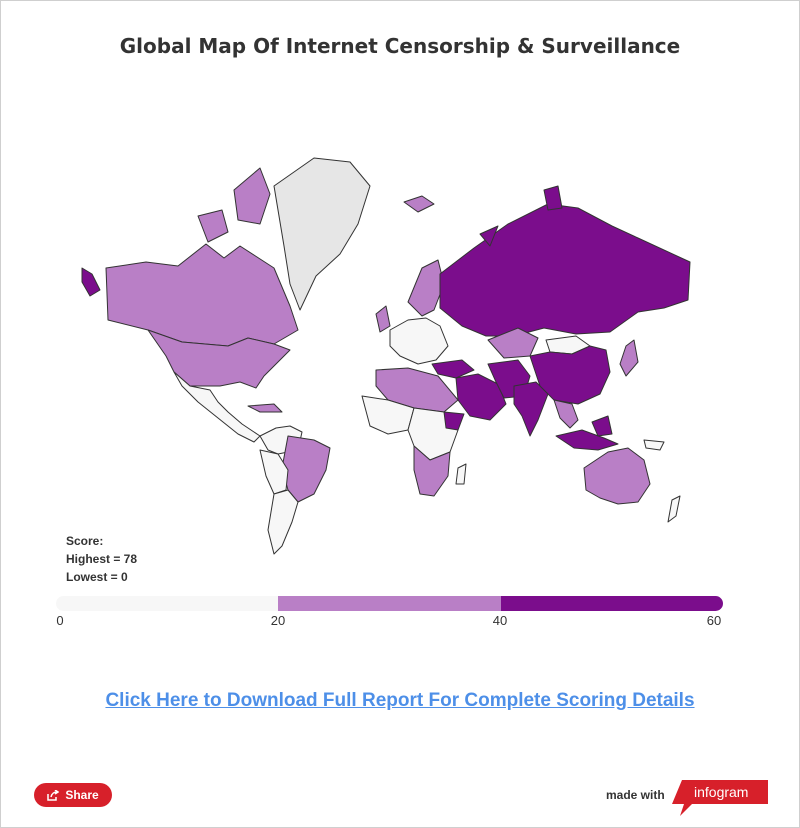 The image size is (800, 828). I want to click on region-cuba, so click(265, 408).